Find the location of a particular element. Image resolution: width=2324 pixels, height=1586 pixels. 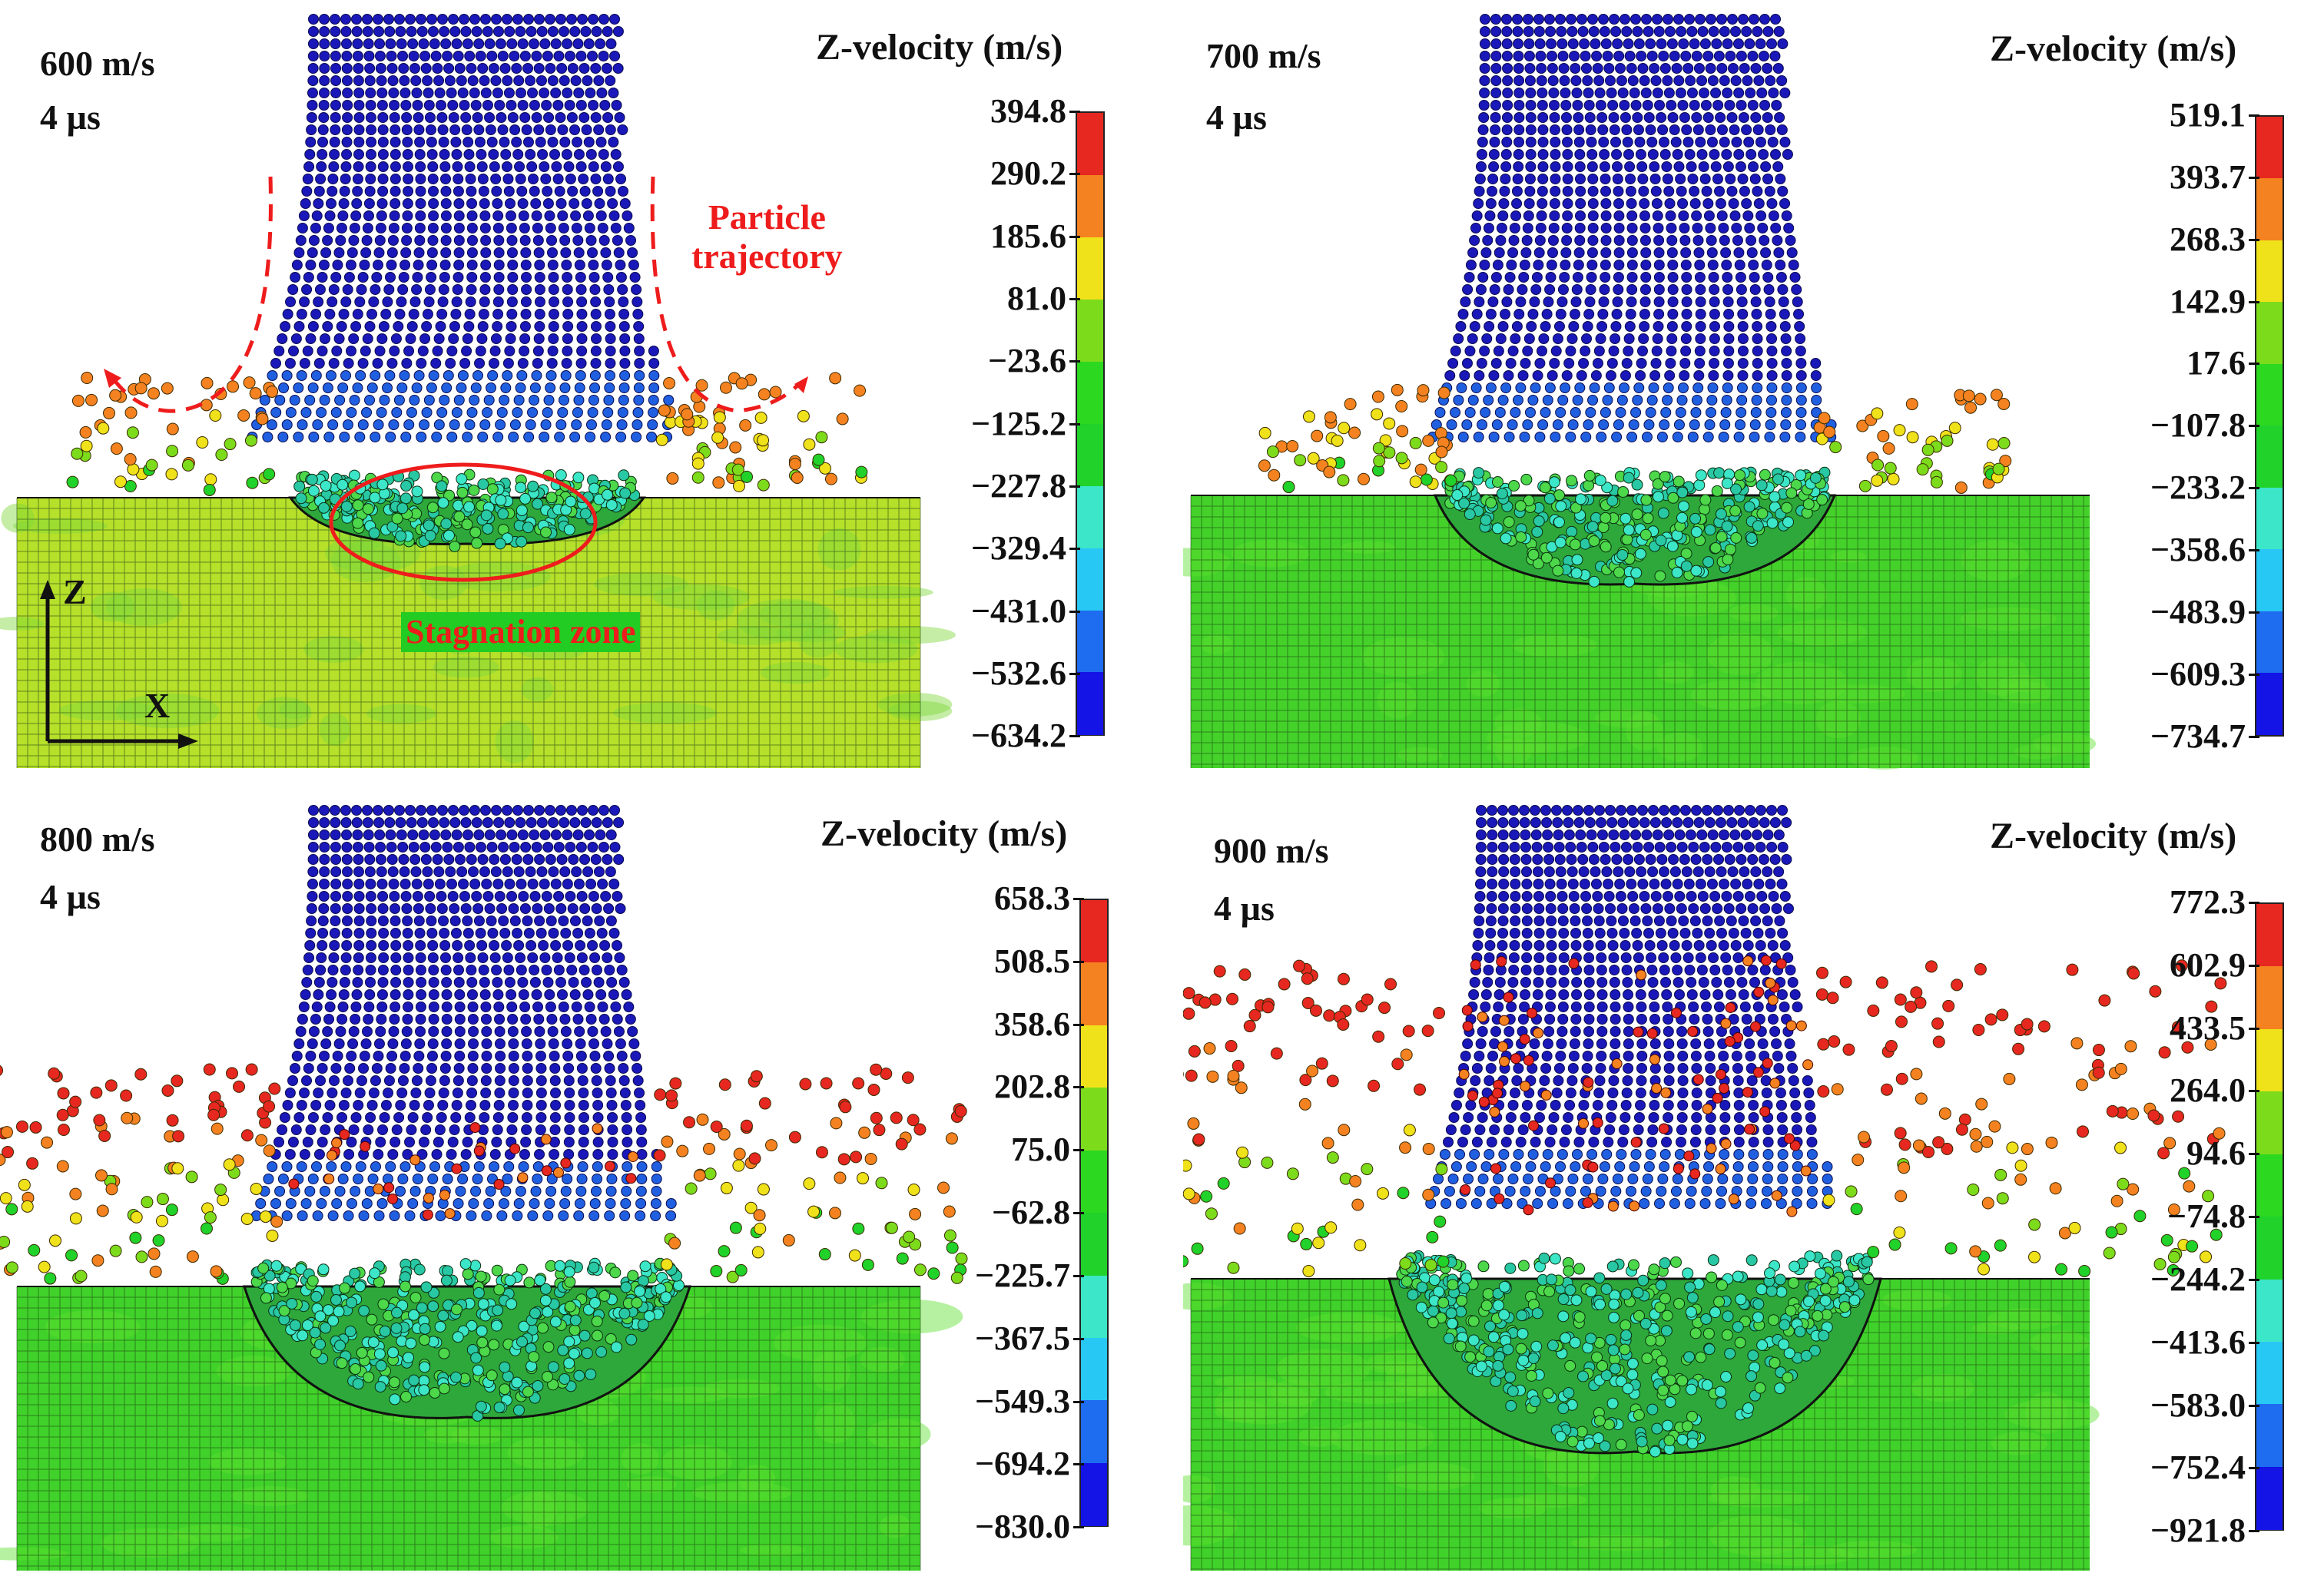

colorbar-tick-label: −62.8 is located at coordinates (1030, 1213).